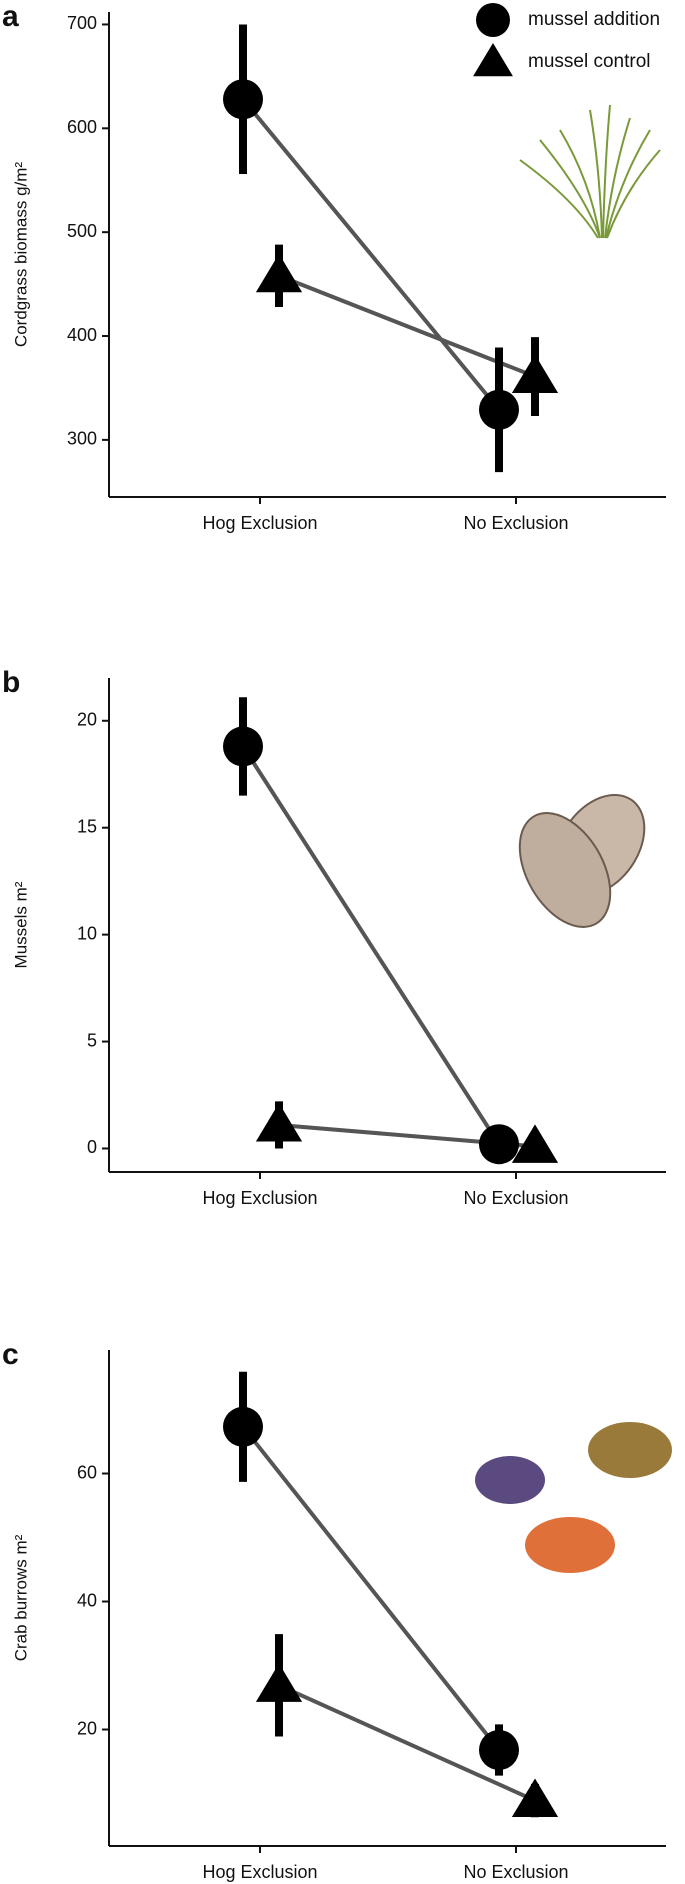 The width and height of the screenshot is (685, 1884). What do you see at coordinates (589, 61) in the screenshot?
I see `legend-label: mussel control` at bounding box center [589, 61].